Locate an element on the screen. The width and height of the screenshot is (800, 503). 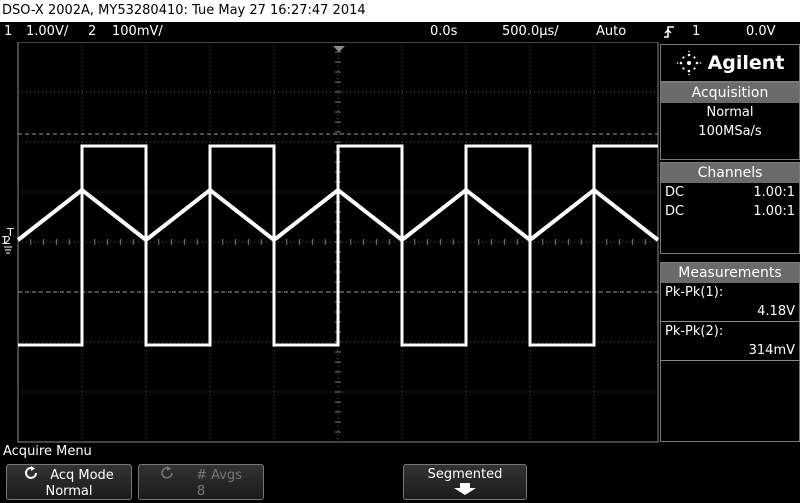
acquisition-box: Acquisition Normal 100MSa/s is located at coordinates (730, 121).